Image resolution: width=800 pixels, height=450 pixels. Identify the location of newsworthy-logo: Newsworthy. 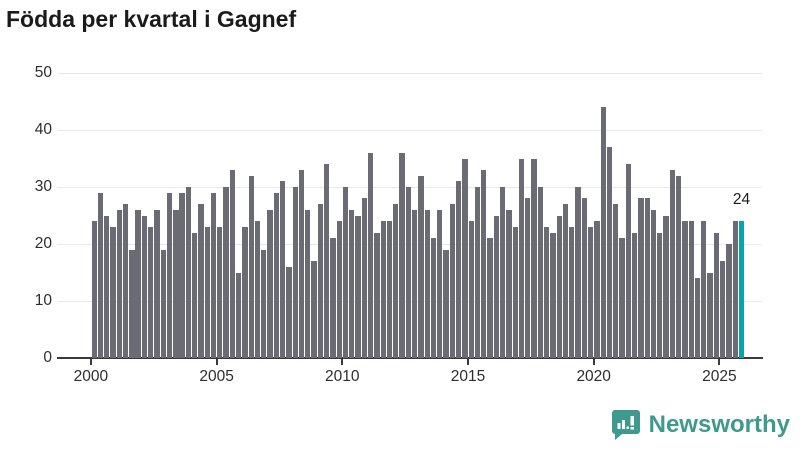
(700, 425).